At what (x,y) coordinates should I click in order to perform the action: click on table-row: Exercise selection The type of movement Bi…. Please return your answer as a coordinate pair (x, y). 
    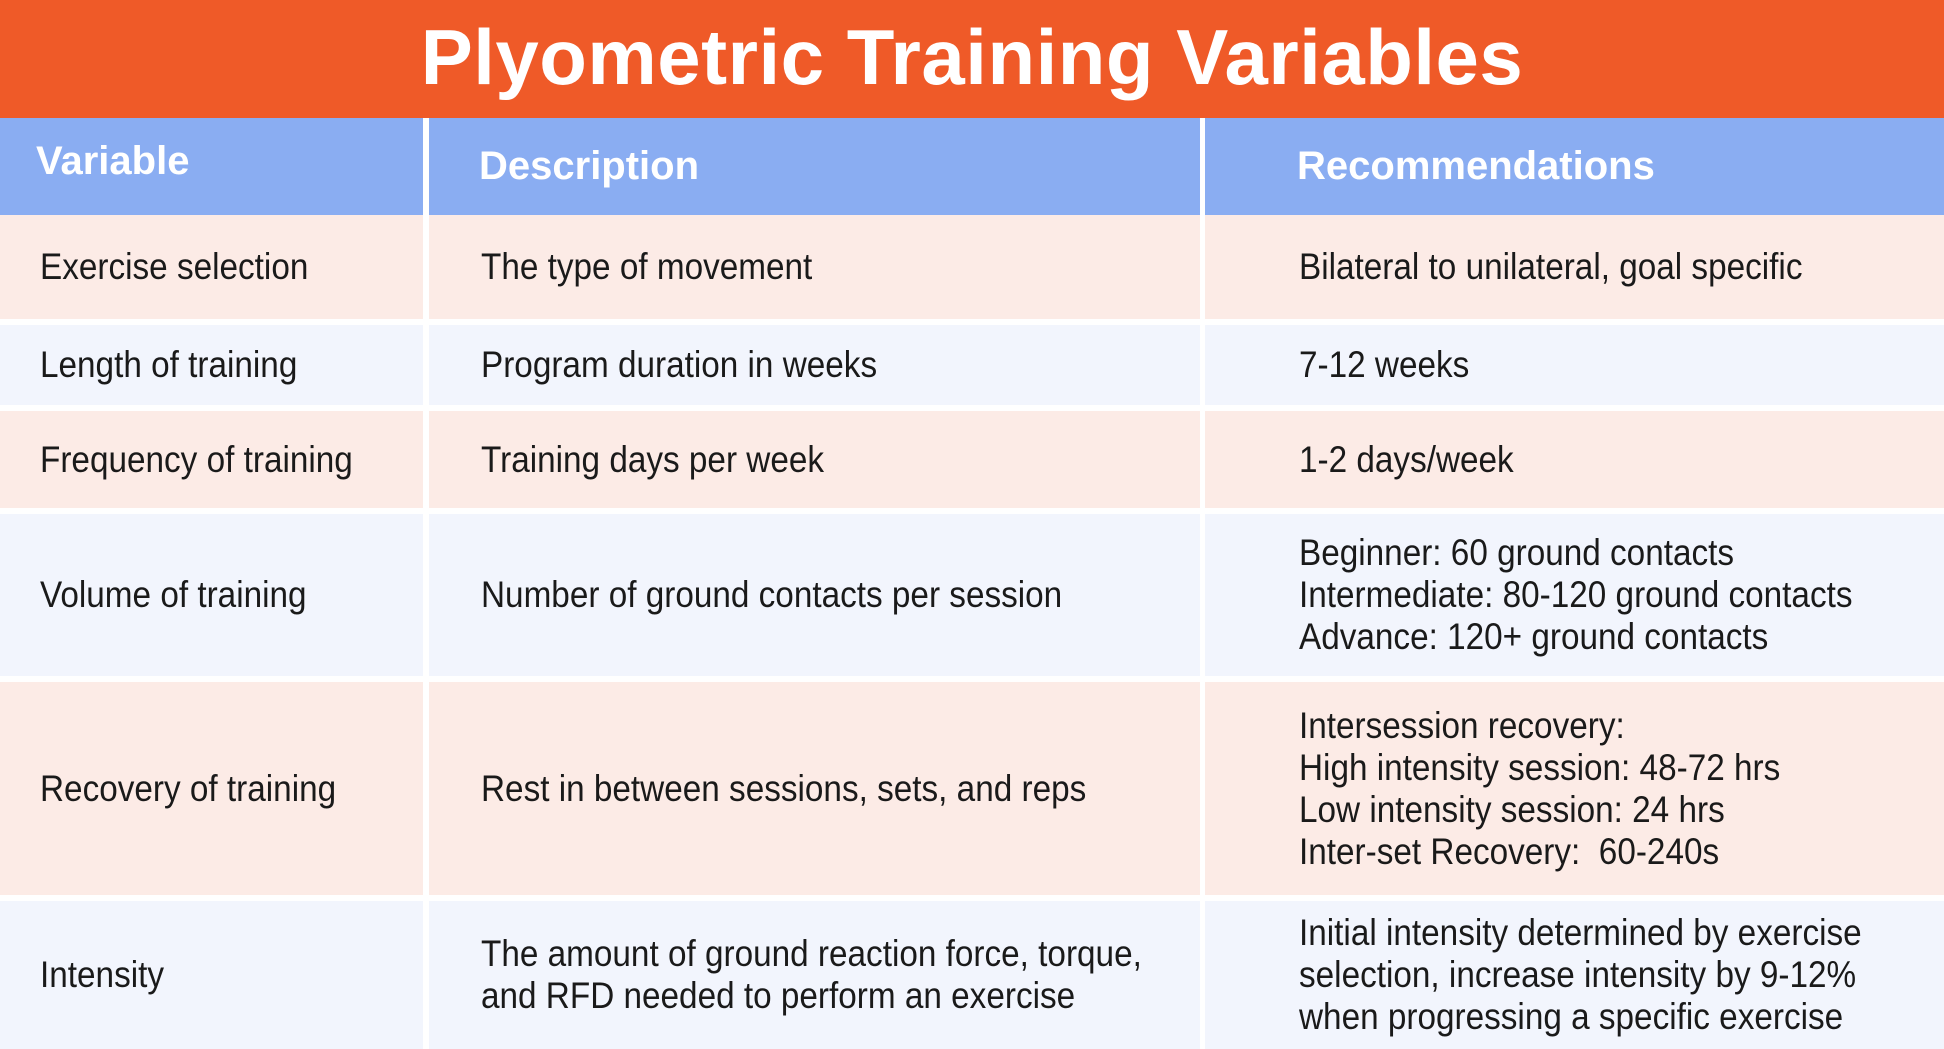
    Looking at the image, I should click on (972, 267).